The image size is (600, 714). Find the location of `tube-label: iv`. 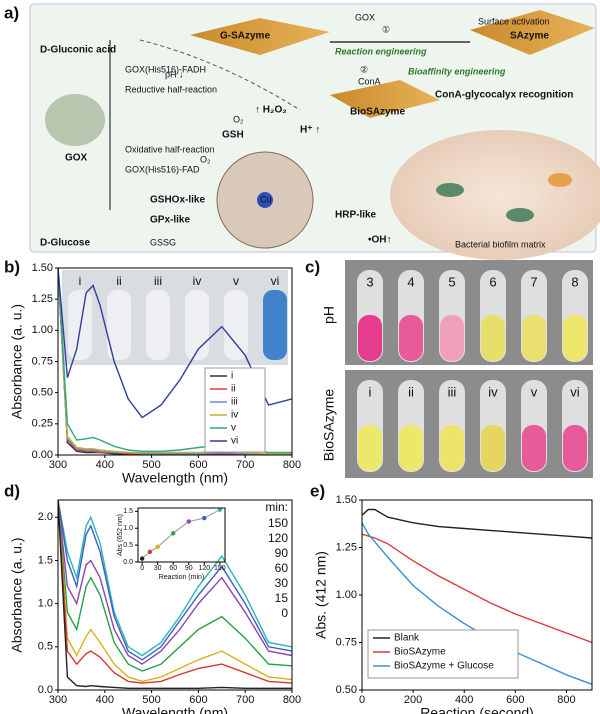

tube-label: iv is located at coordinates (197, 281).